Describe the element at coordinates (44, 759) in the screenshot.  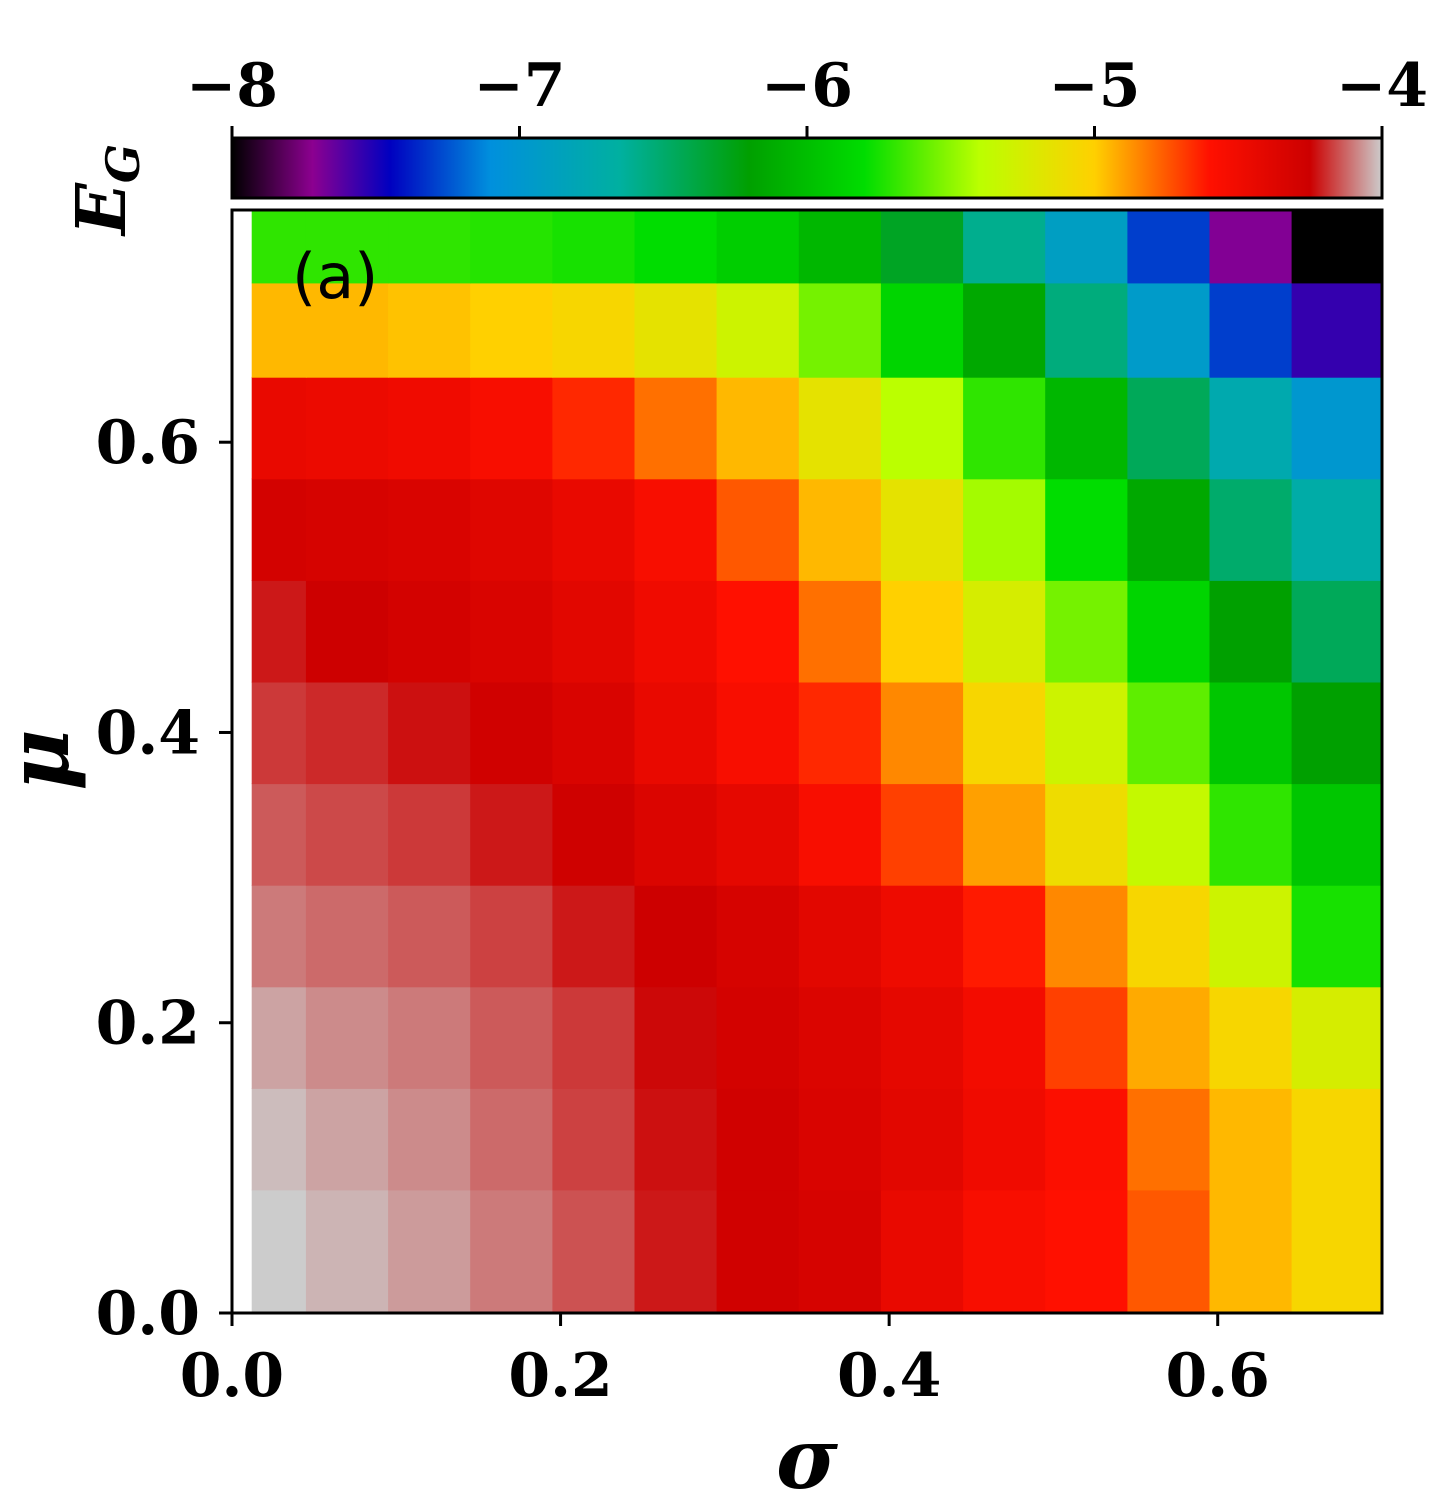
I see `y-axis-label: μ` at that location.